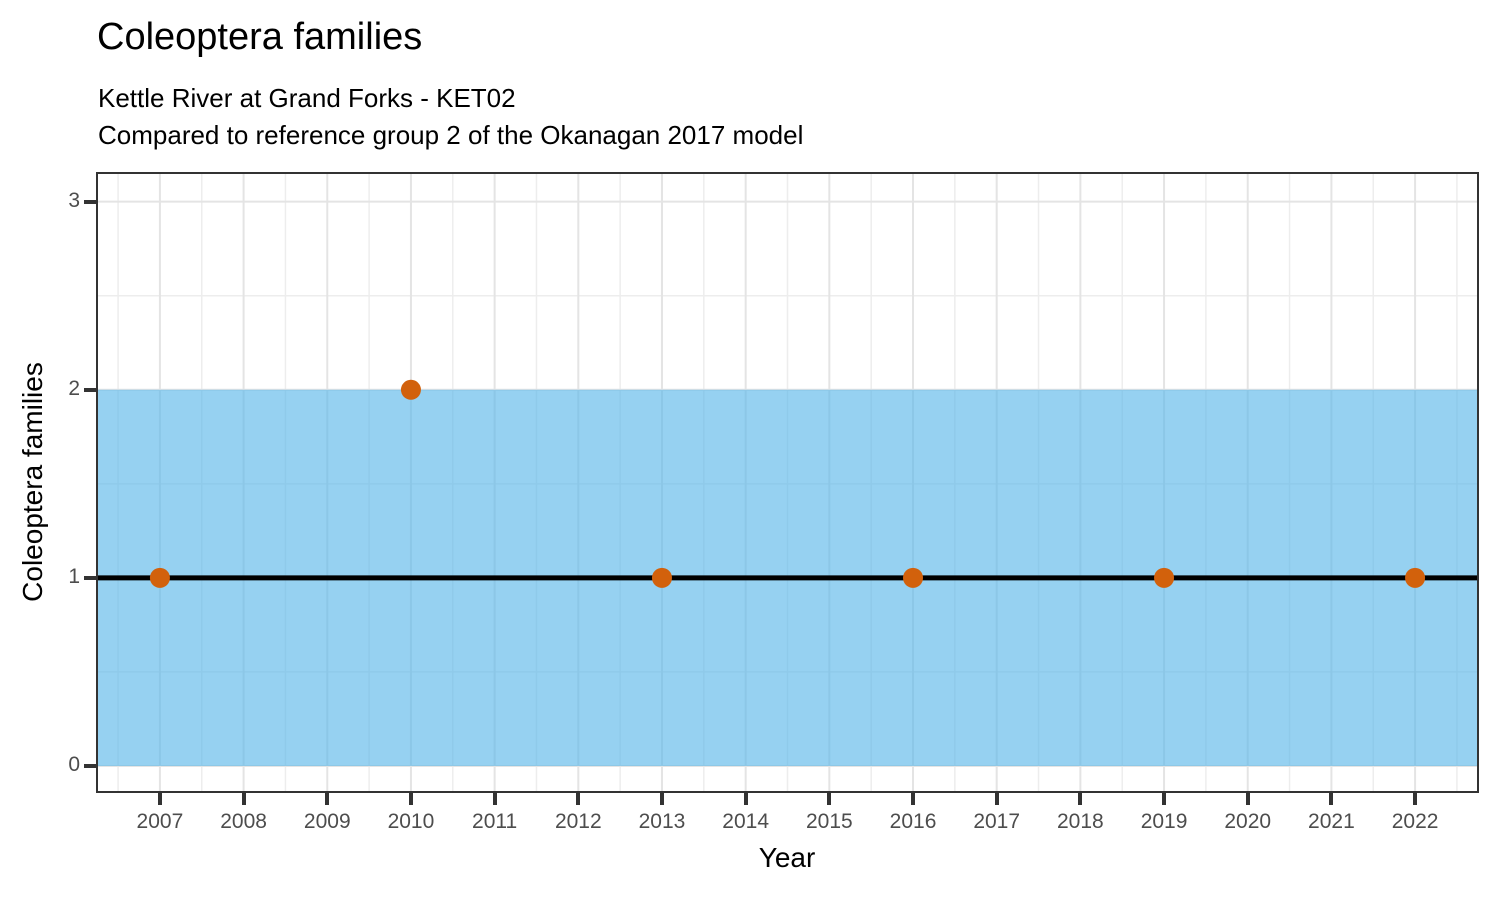  I want to click on x-tick-mark-2016, so click(913, 799).